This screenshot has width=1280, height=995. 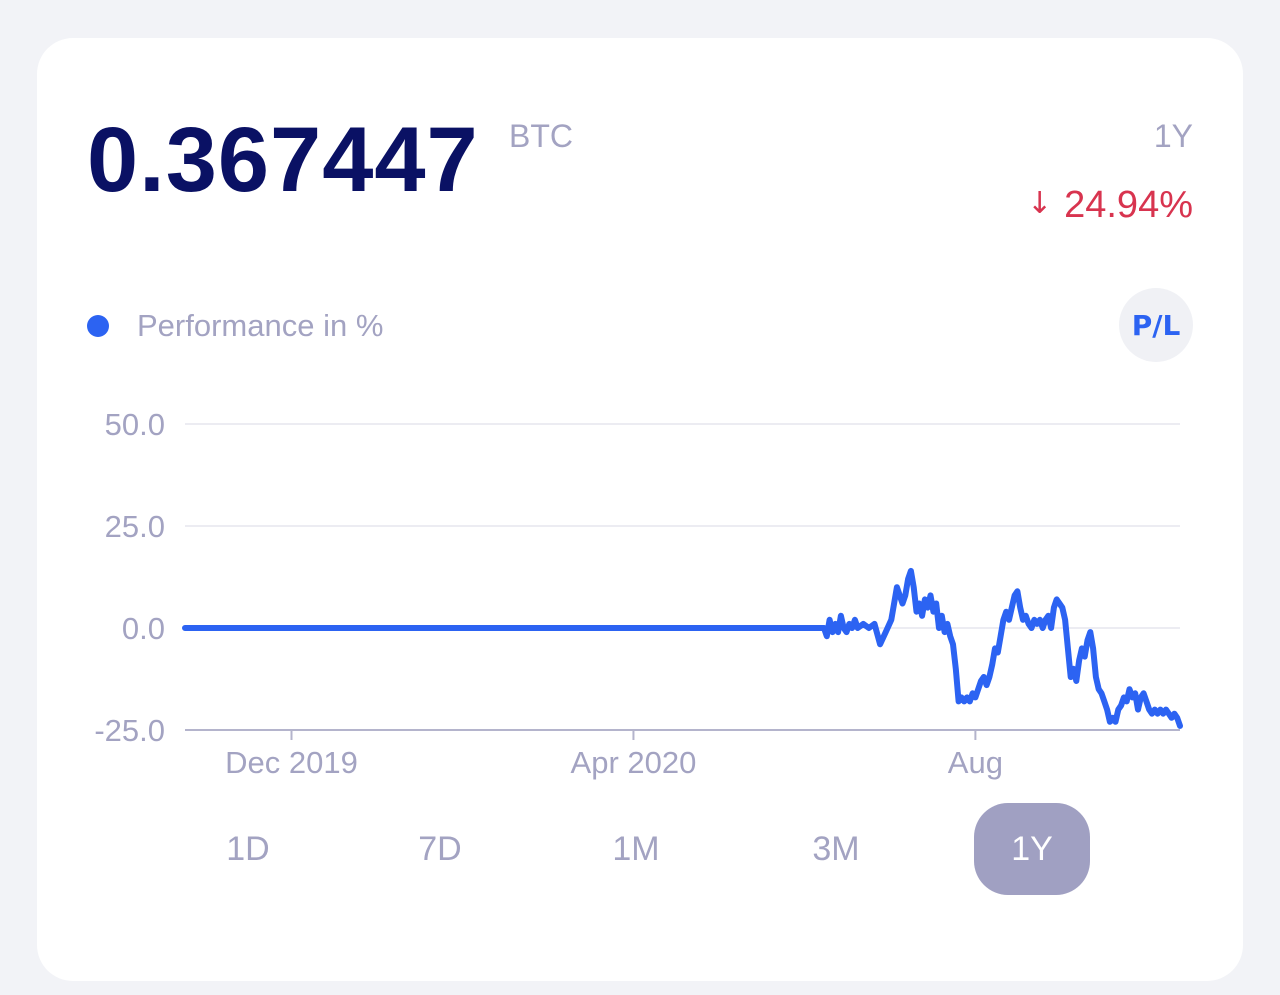 What do you see at coordinates (1173, 136) in the screenshot?
I see `selected-period-label: 1Y` at bounding box center [1173, 136].